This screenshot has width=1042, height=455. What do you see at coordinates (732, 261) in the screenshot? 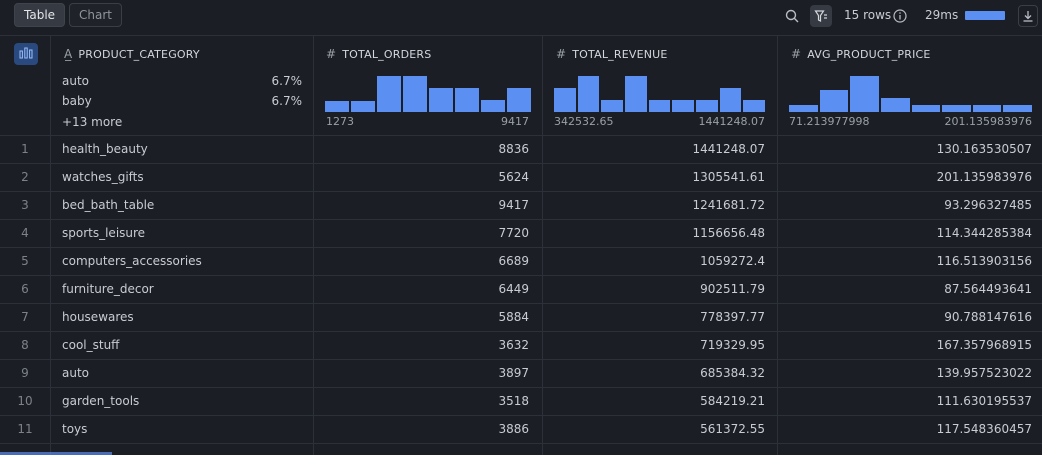
I see `total-revenue-cell: 1059272.4` at bounding box center [732, 261].